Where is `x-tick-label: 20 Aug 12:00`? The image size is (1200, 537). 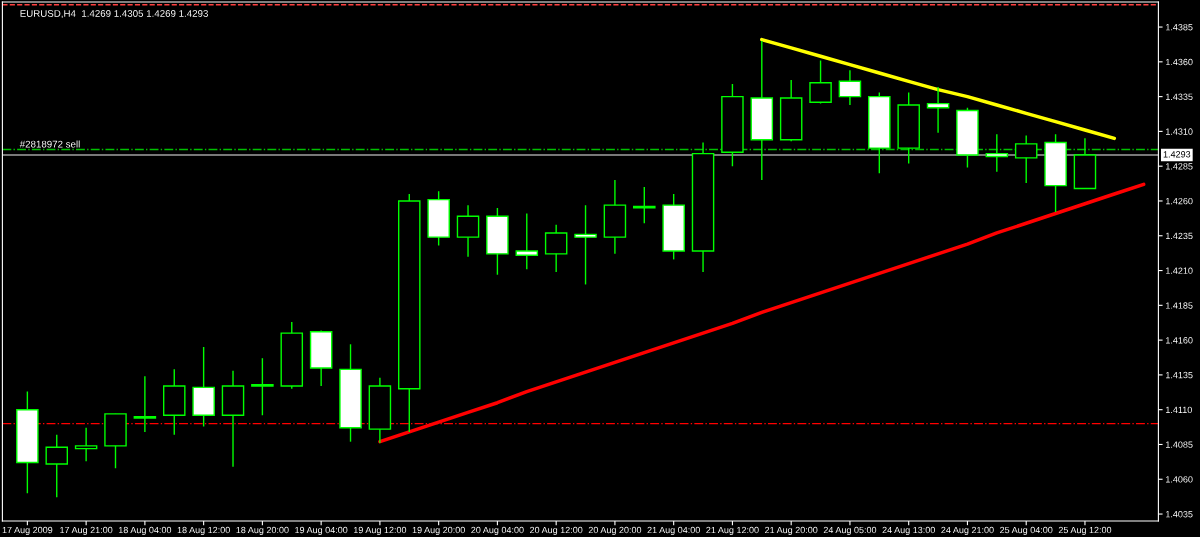
x-tick-label: 20 Aug 12:00 is located at coordinates (556, 530).